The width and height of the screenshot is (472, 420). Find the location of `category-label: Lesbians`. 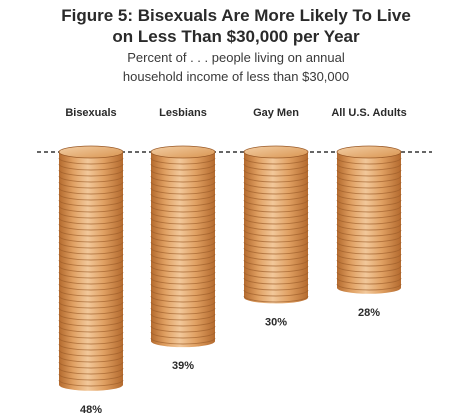

category-label: Lesbians is located at coordinates (183, 113).